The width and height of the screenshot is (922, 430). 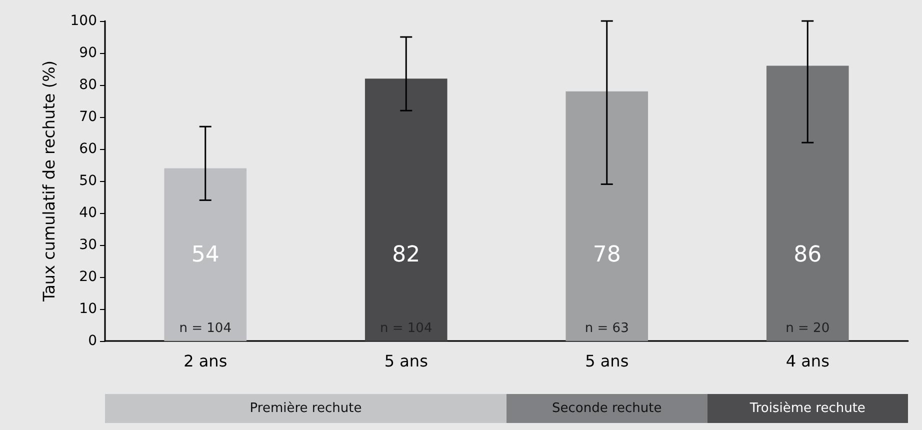 What do you see at coordinates (88, 277) in the screenshot?
I see `y-tick-label: 20` at bounding box center [88, 277].